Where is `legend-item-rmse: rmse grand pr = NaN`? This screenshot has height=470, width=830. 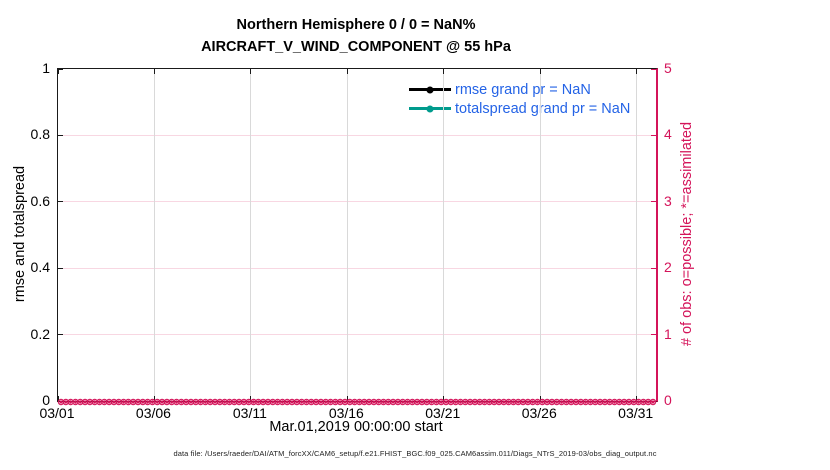
legend-item-rmse: rmse grand pr = NaN is located at coordinates (519, 89).